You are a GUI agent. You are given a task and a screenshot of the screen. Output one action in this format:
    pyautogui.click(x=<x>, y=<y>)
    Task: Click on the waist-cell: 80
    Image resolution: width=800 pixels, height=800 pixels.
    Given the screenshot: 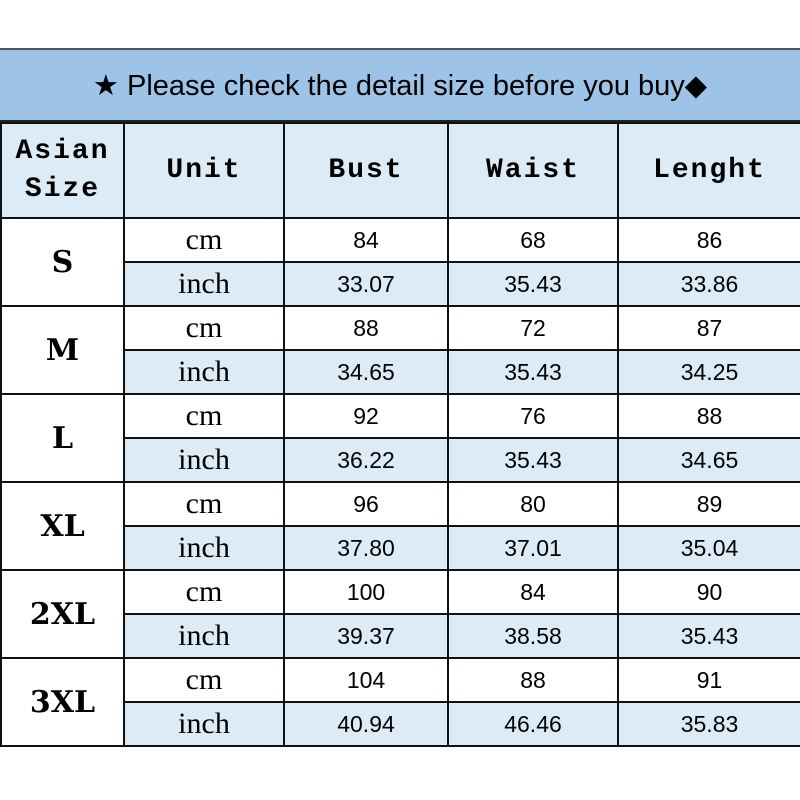 What is the action you would take?
    pyautogui.click(x=533, y=504)
    